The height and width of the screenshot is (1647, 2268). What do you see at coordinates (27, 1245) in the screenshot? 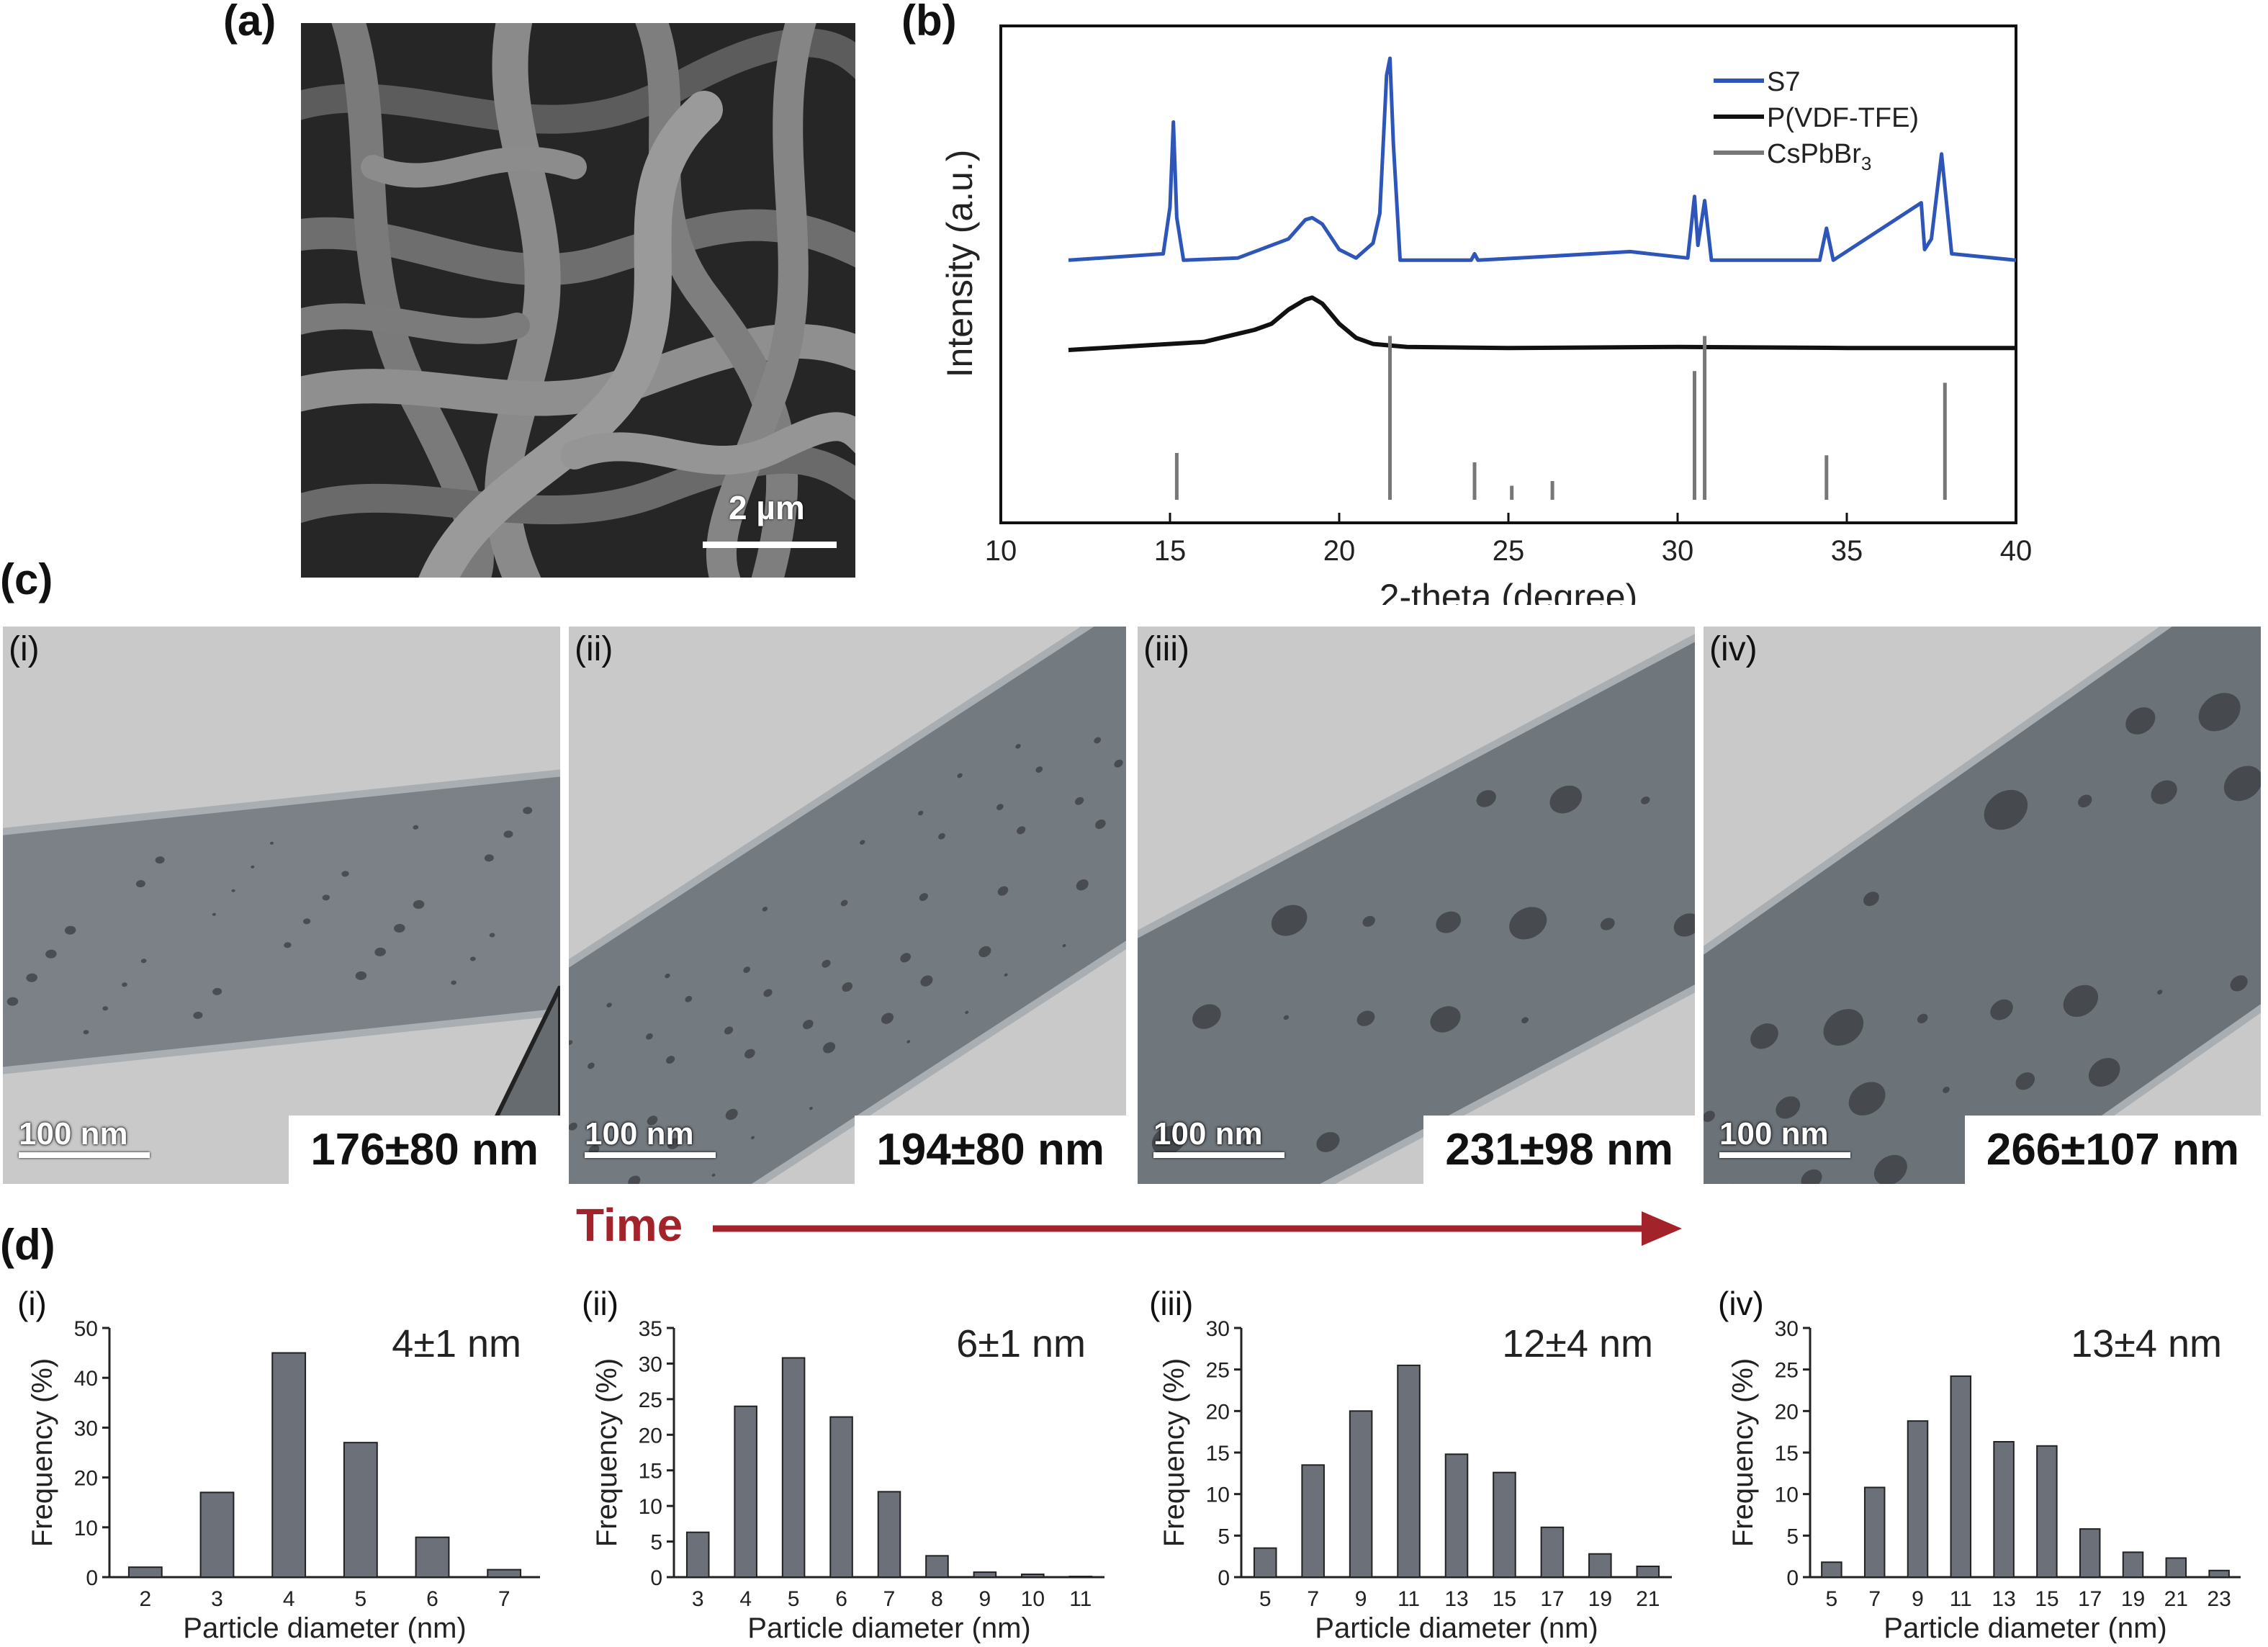
I see `panel-d-label: (d)` at bounding box center [27, 1245].